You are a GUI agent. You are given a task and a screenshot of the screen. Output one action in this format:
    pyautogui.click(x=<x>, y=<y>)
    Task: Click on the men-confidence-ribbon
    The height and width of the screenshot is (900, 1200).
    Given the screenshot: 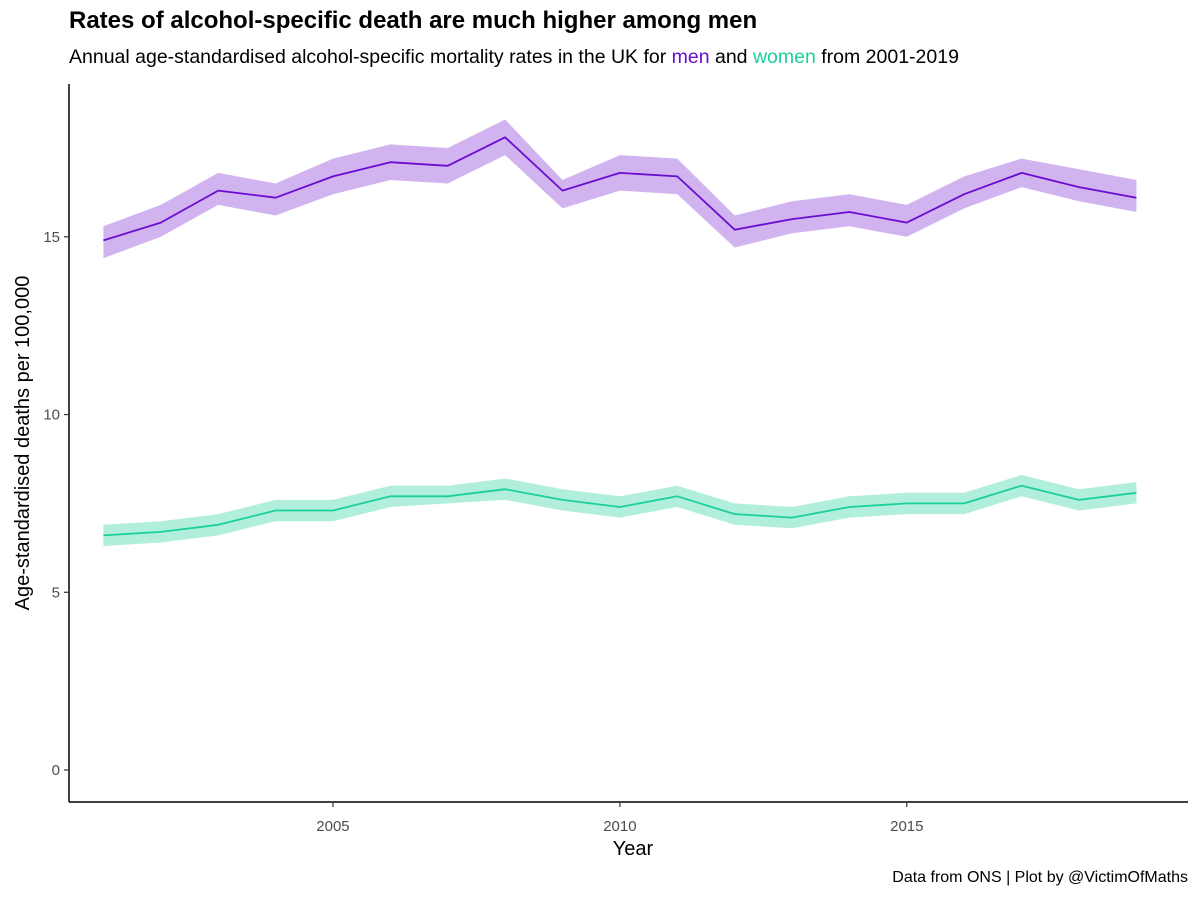 What is the action you would take?
    pyautogui.click(x=620, y=189)
    